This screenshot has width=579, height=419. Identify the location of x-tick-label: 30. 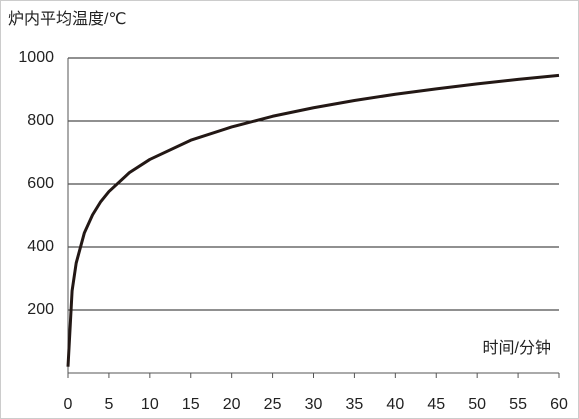
(314, 404).